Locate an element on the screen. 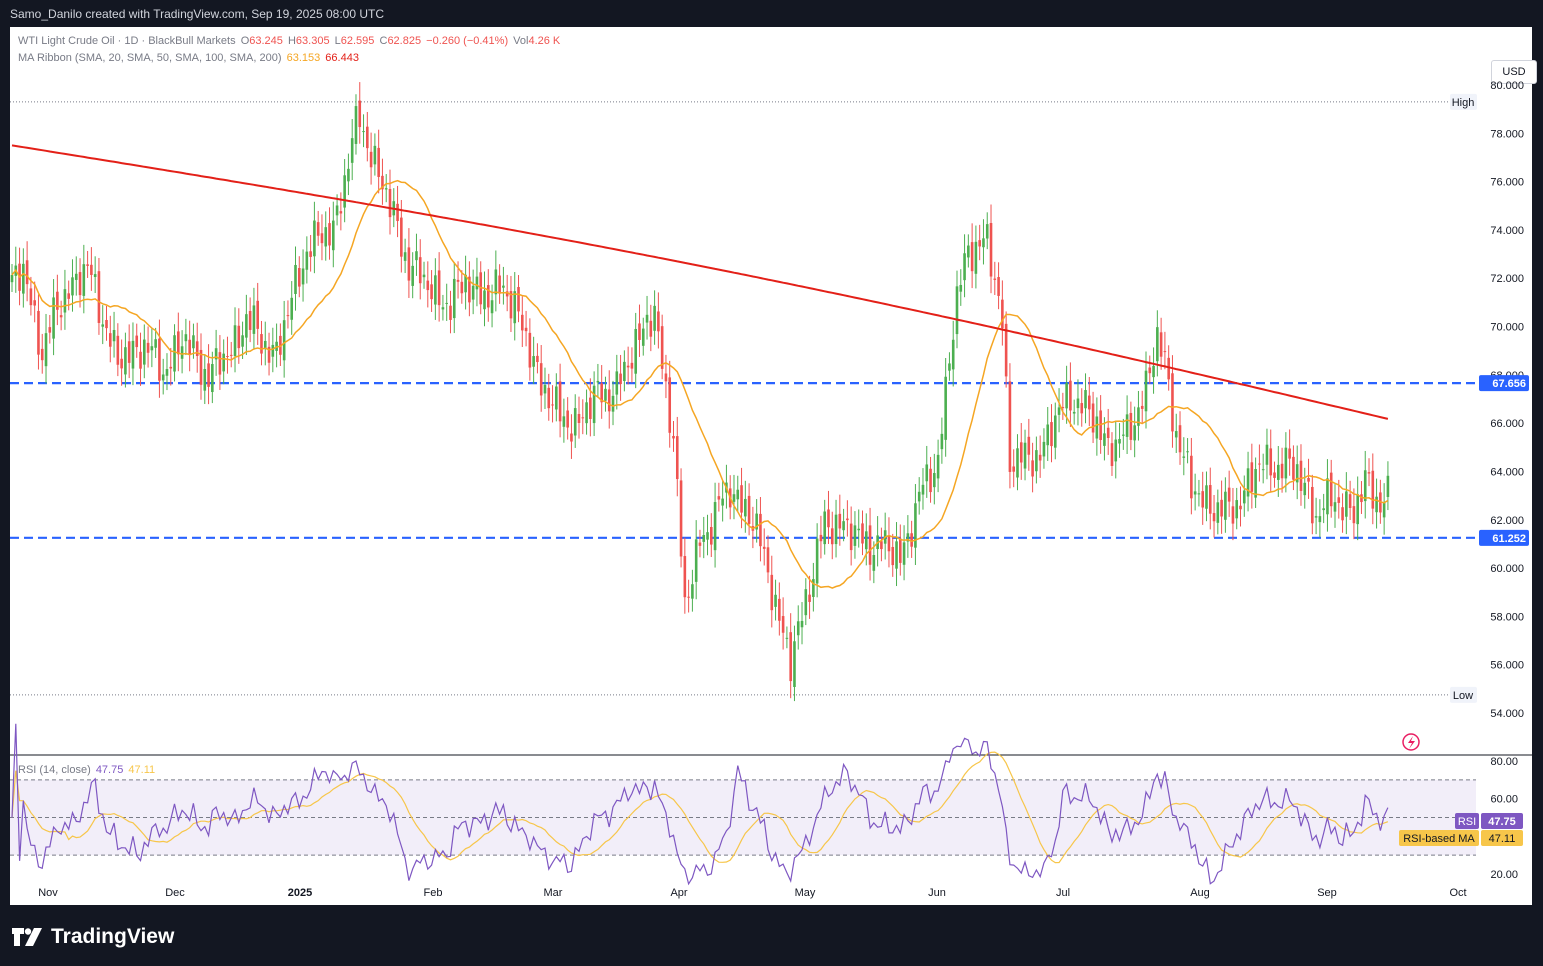  ma20-value: 63.153 is located at coordinates (303, 58).